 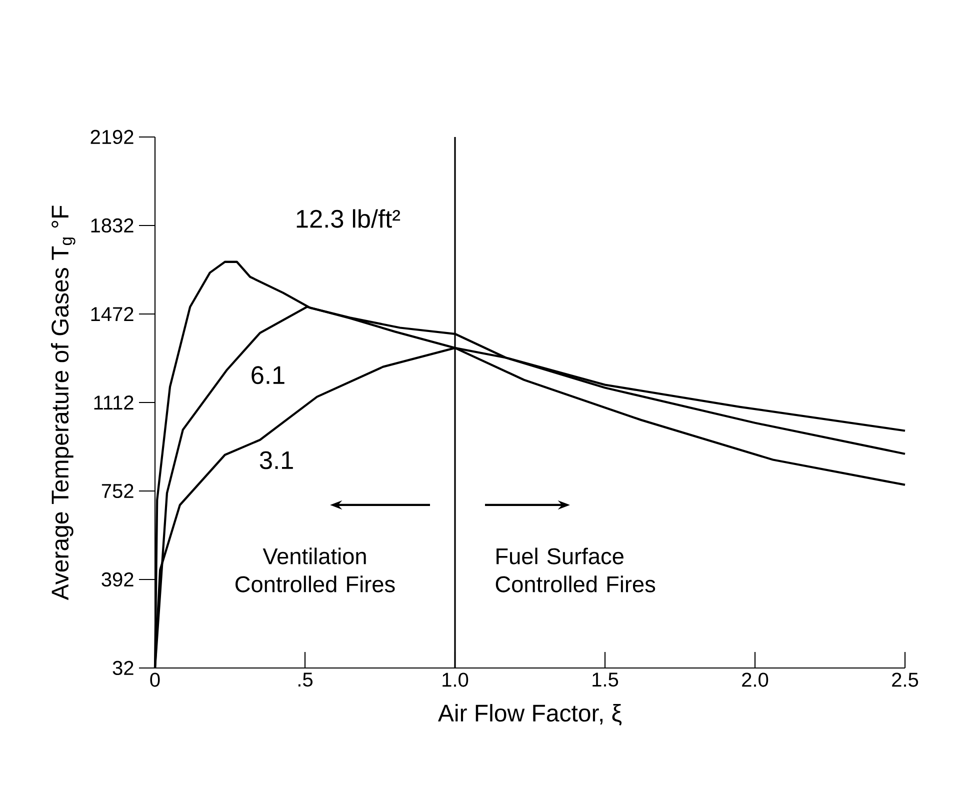 I want to click on text: 12.3 lb/ft², so click(x=348, y=218).